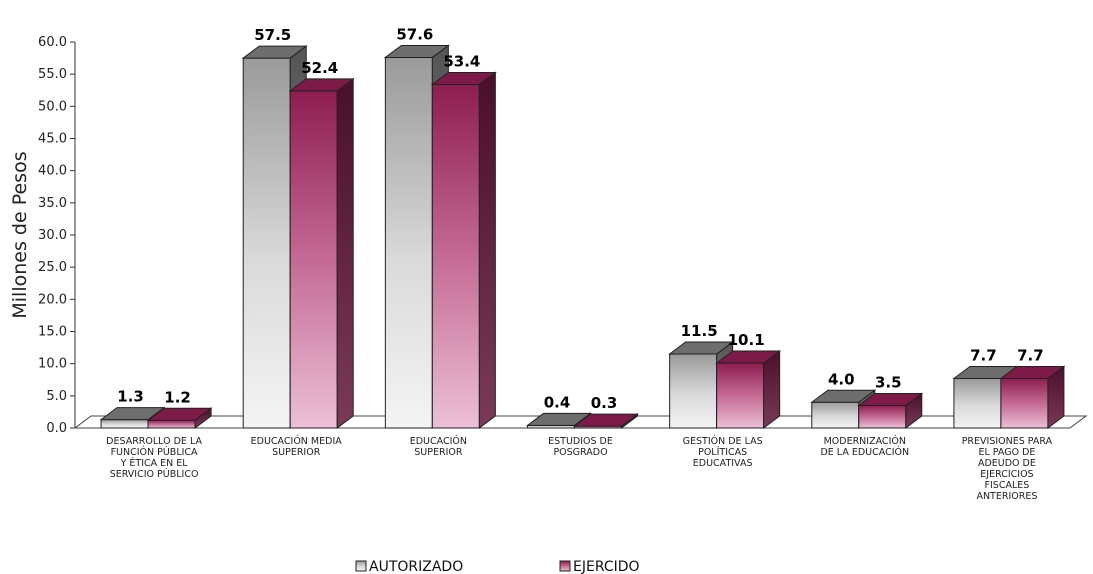  I want to click on y-tick-label: 50.0, so click(52, 106).